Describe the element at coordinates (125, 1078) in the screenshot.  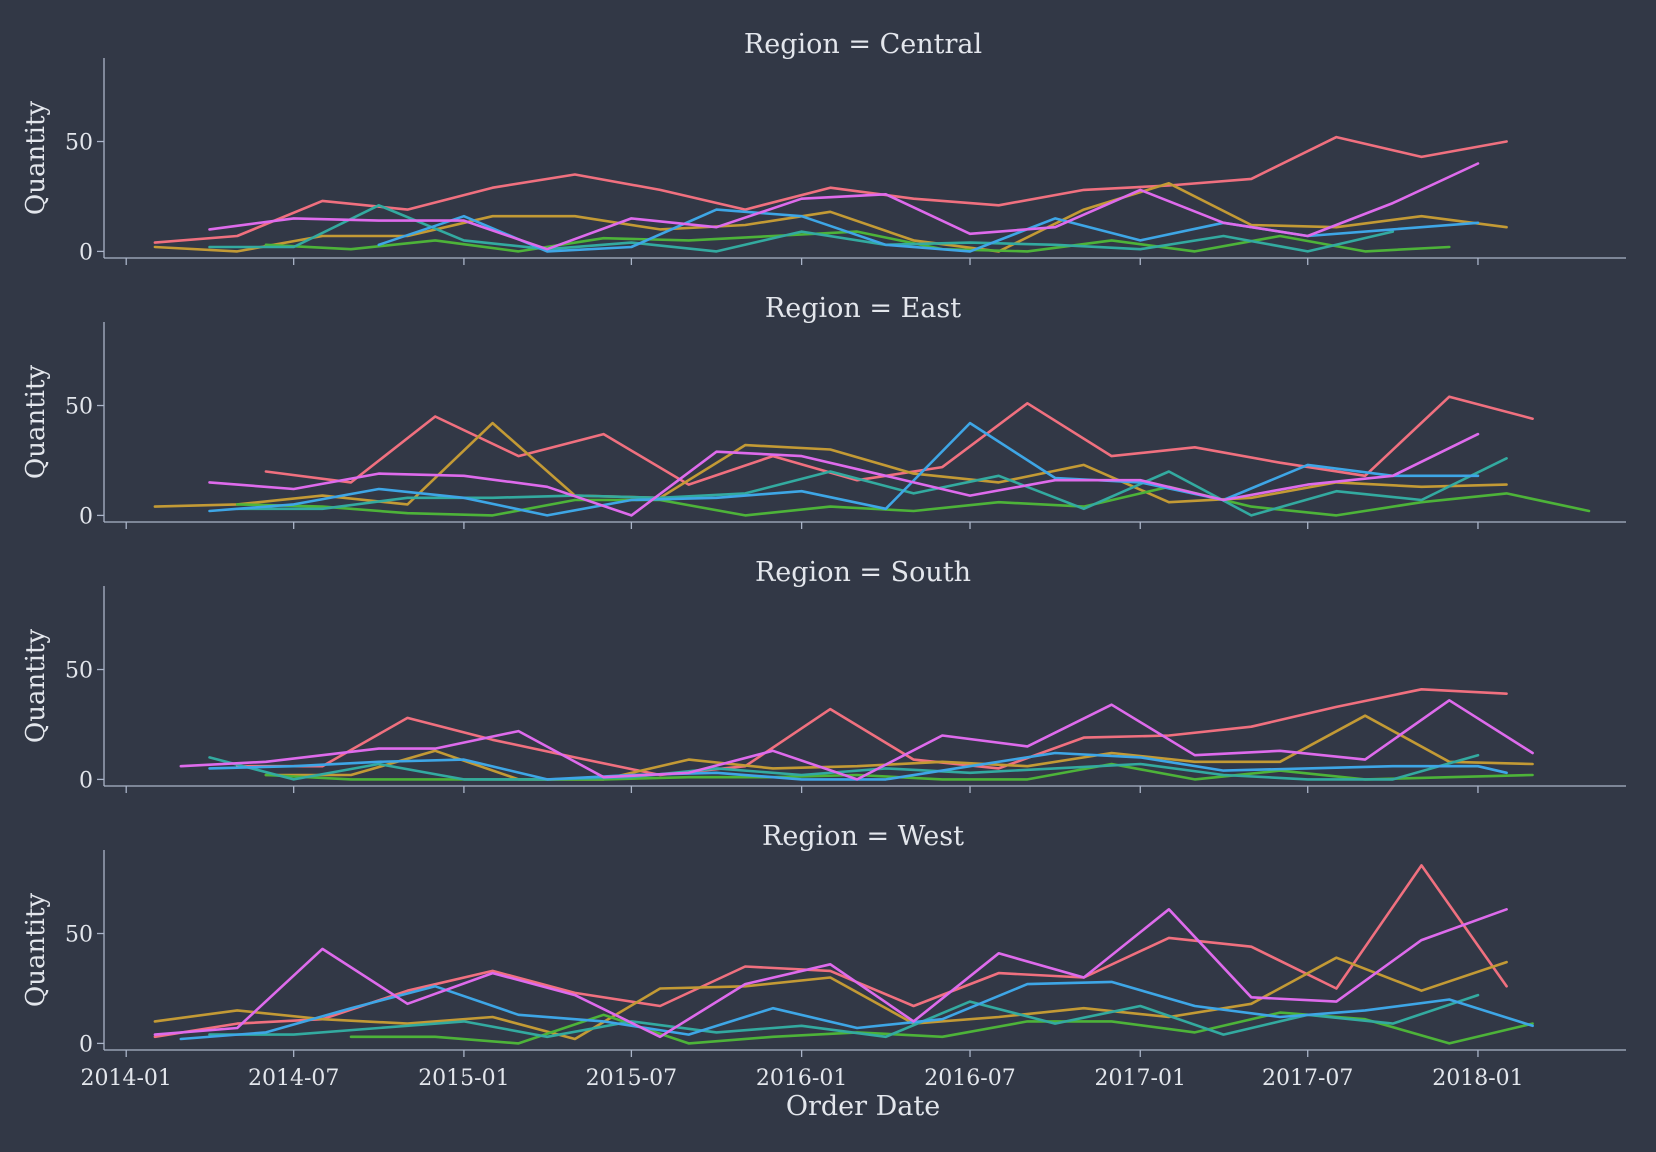
I see `x-tick-label: 2014-01` at that location.